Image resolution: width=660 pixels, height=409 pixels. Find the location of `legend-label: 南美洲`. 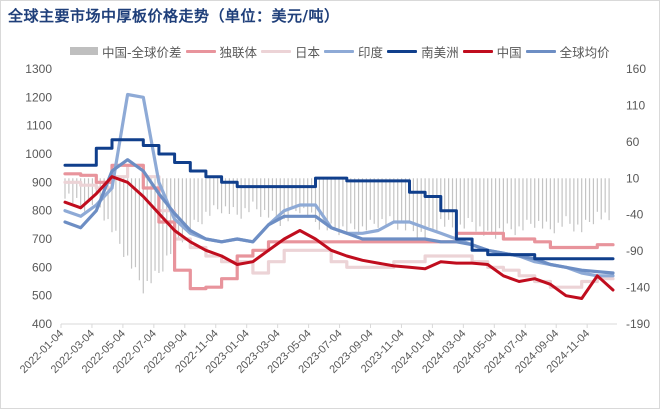

legend-label: 南美洲 is located at coordinates (440, 52).